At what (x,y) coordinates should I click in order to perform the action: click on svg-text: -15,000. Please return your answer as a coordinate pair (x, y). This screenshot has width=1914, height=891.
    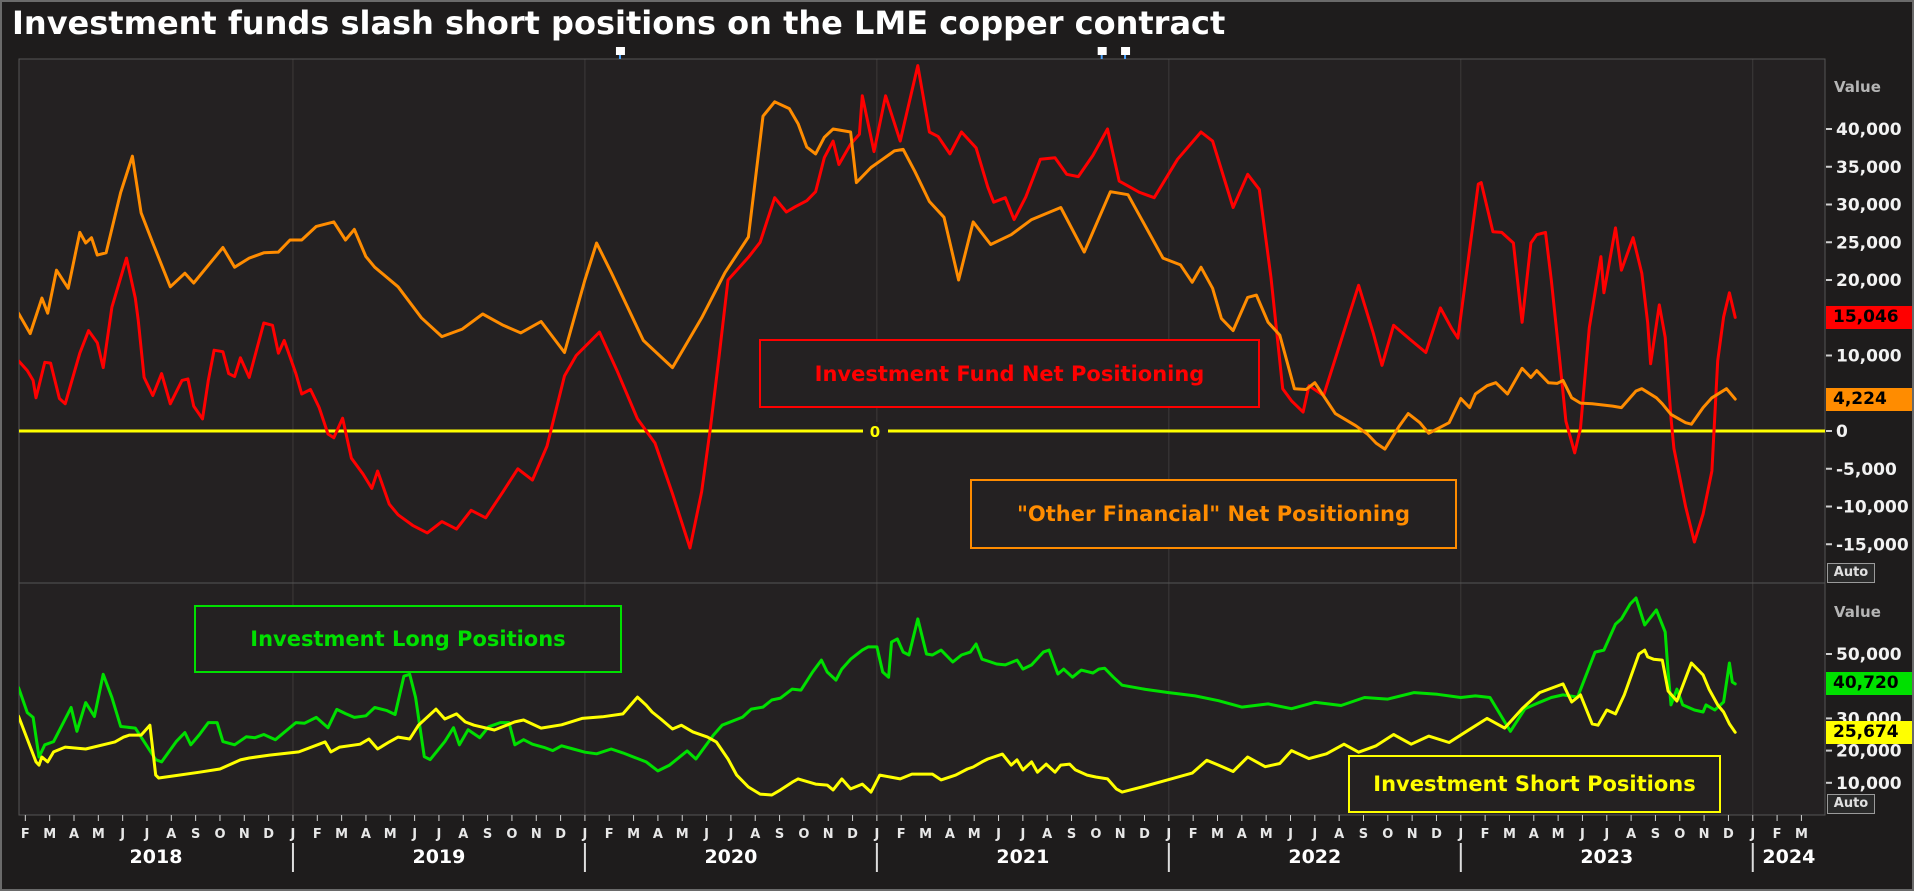
    Looking at the image, I should click on (1872, 545).